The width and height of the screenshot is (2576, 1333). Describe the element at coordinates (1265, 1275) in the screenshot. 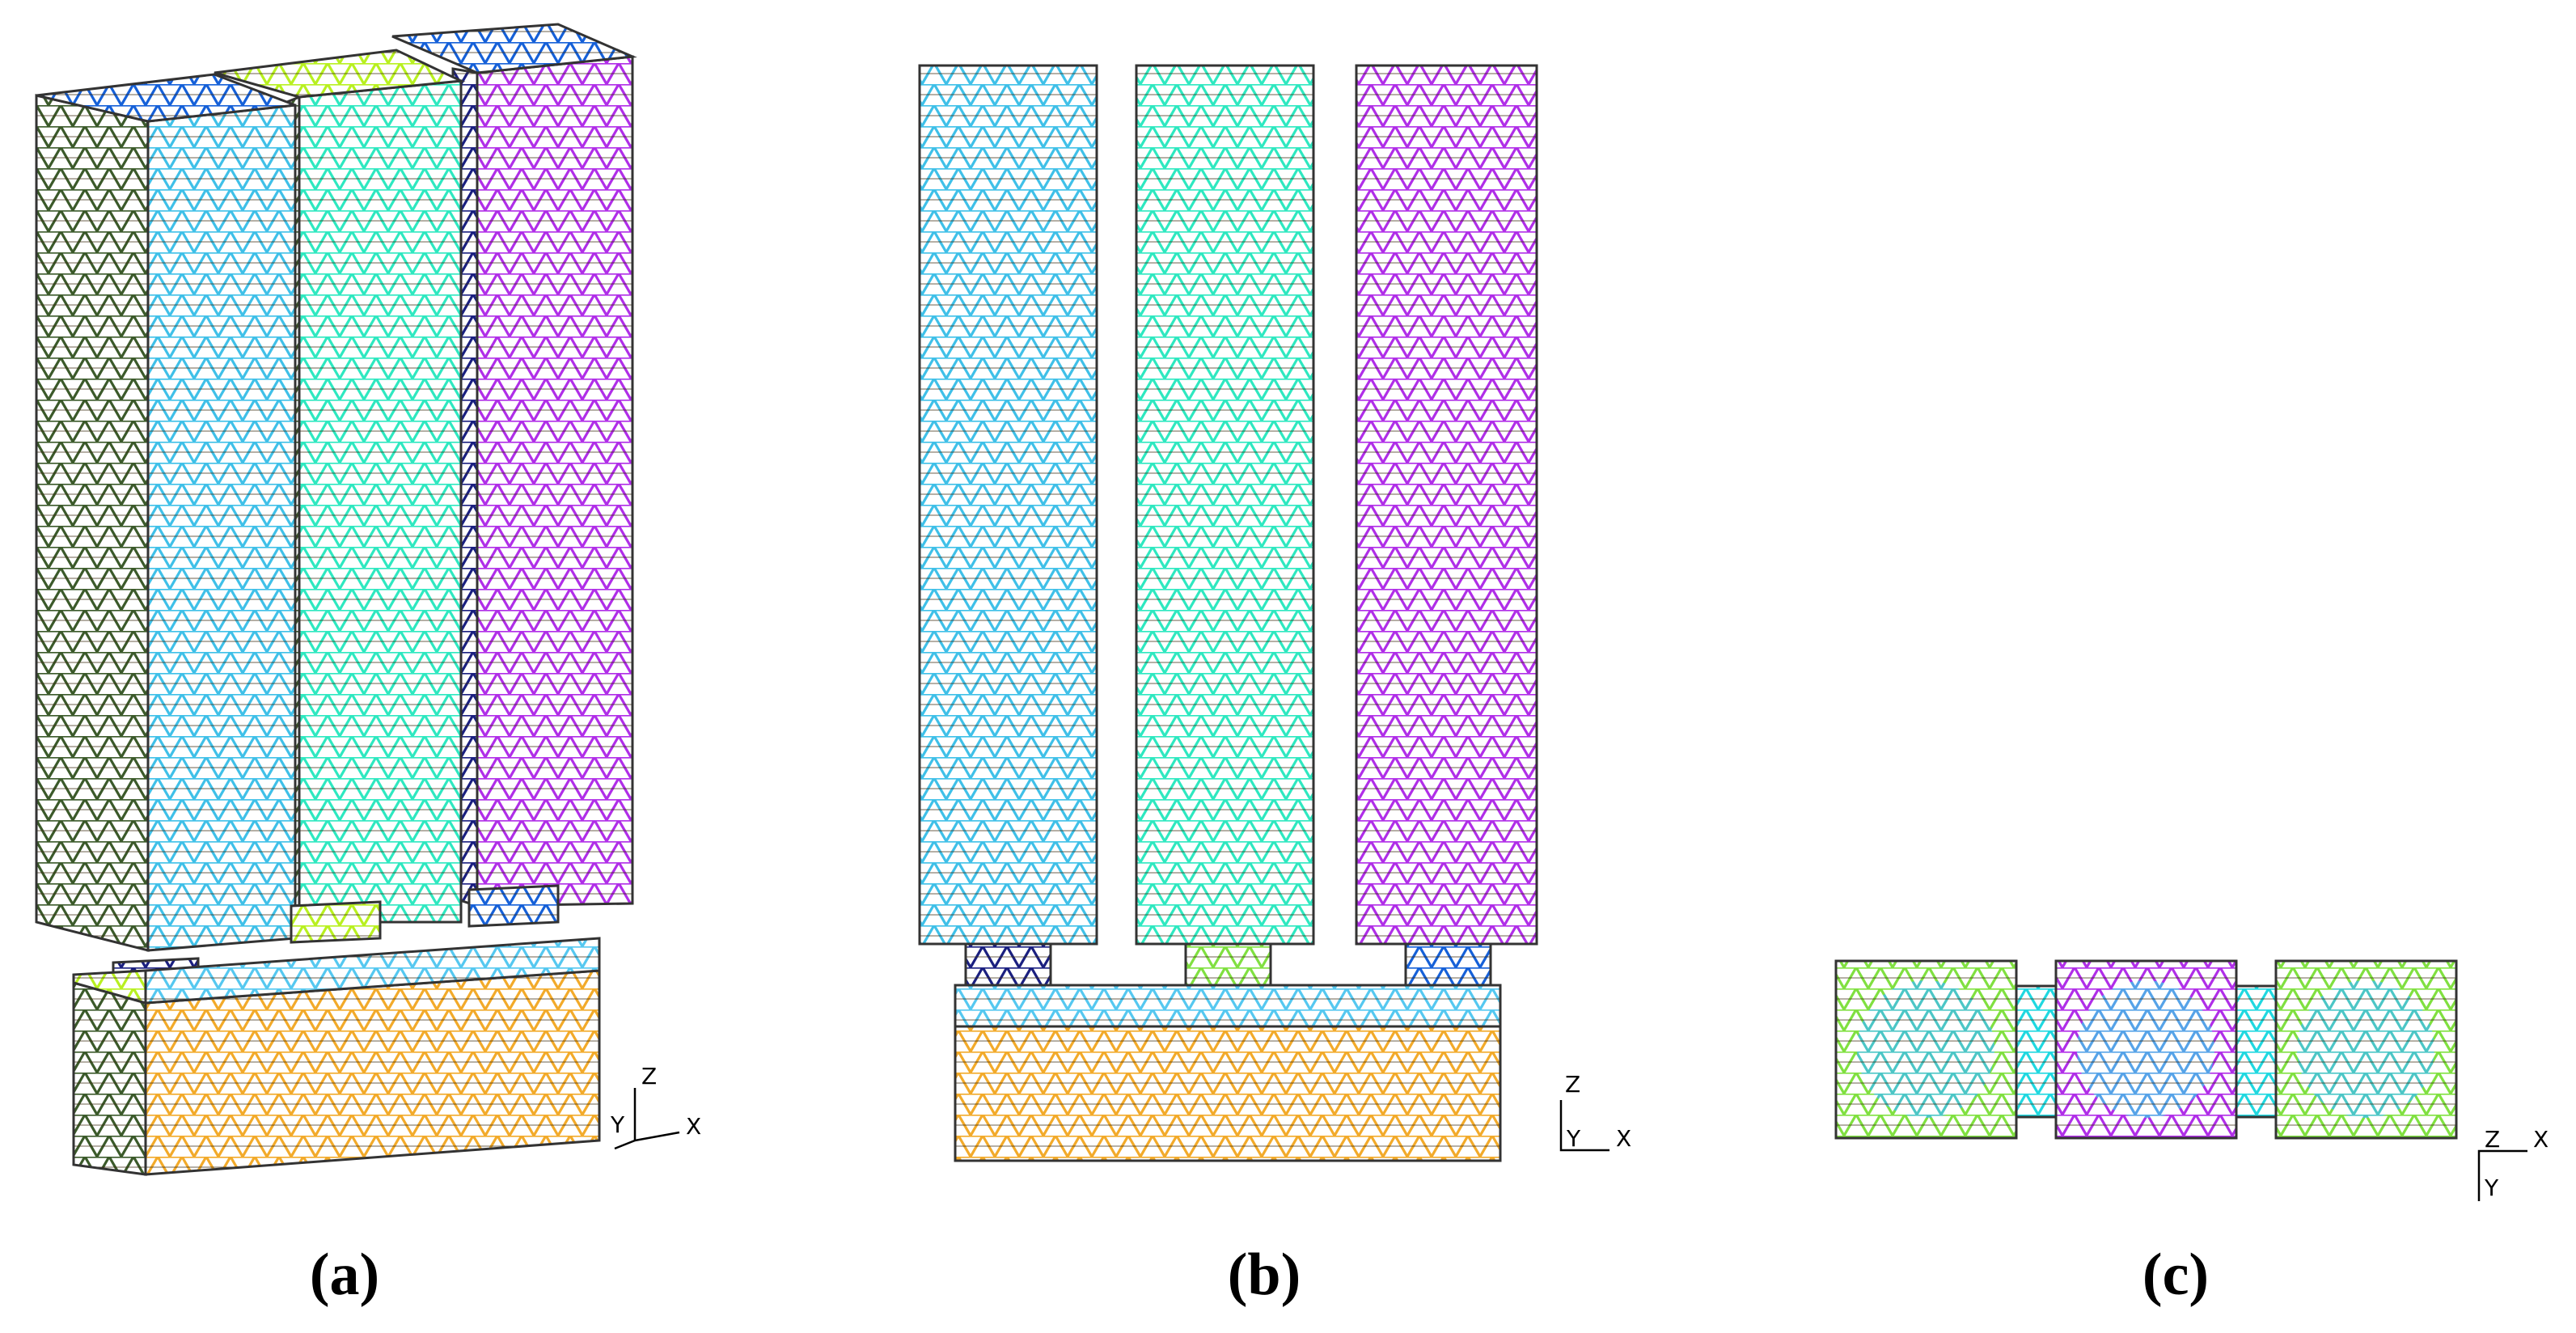

I see `panel-label: (b)` at that location.